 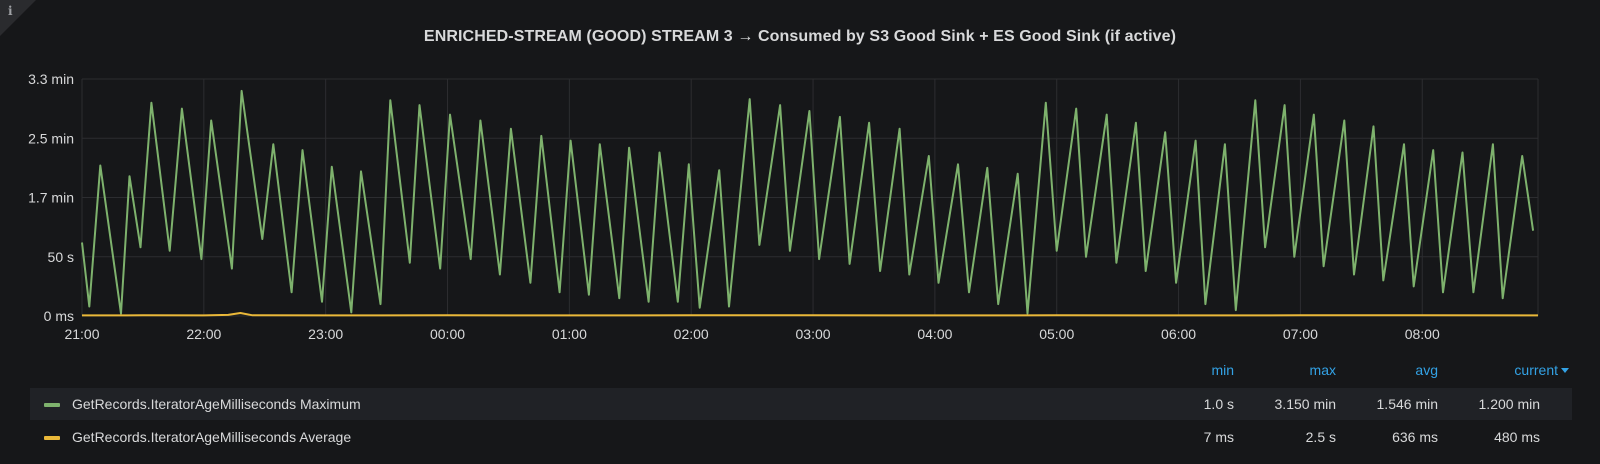 What do you see at coordinates (1415, 437) in the screenshot?
I see `legend-avg-value: 636 ms` at bounding box center [1415, 437].